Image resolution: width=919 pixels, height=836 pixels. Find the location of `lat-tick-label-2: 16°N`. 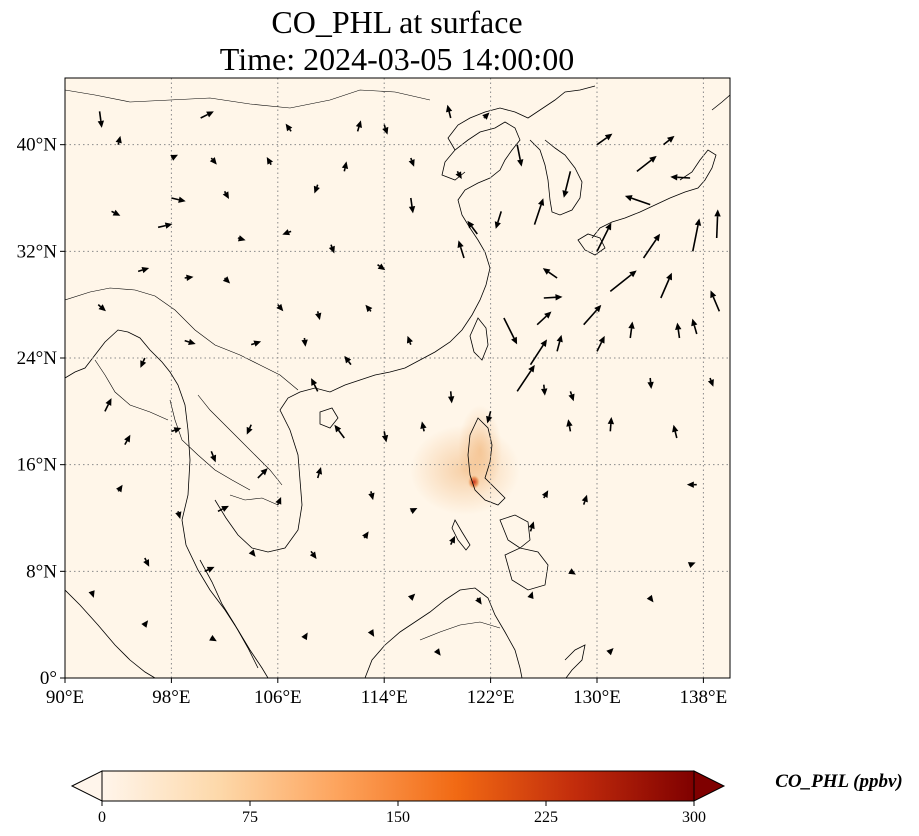

lat-tick-label-2: 16°N is located at coordinates (37, 465).